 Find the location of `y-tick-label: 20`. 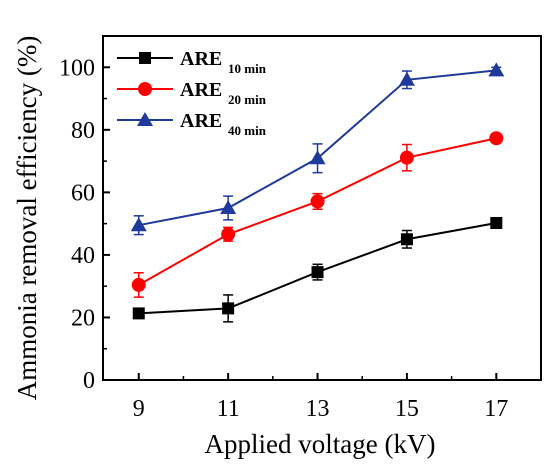

y-tick-label: 20 is located at coordinates (83, 318).